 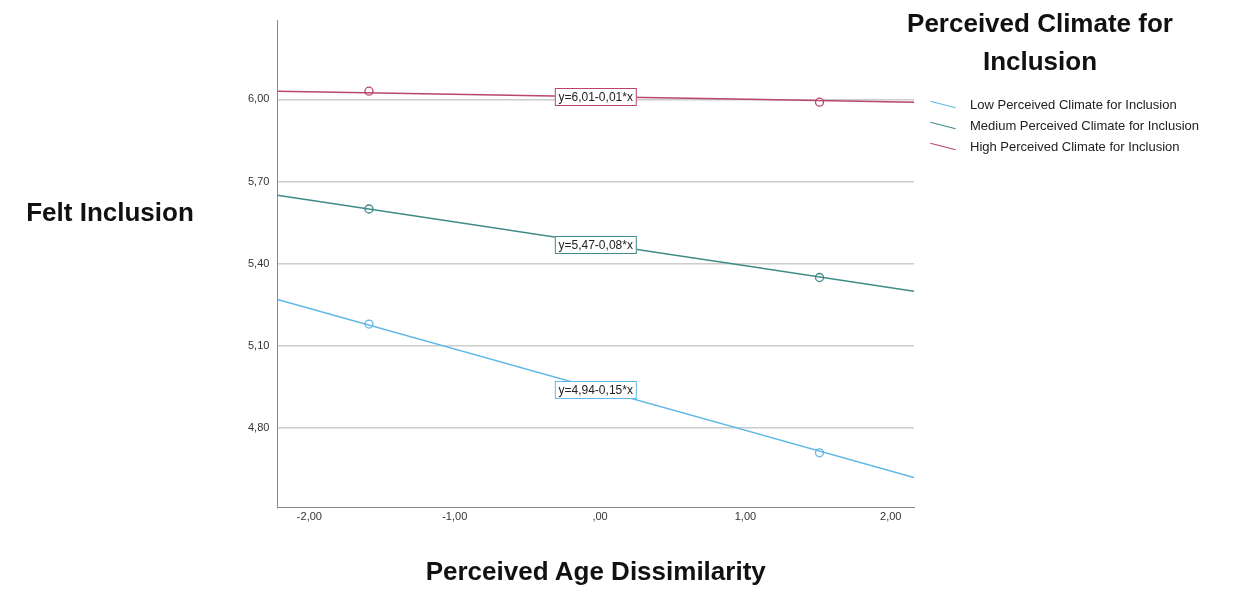 What do you see at coordinates (258, 262) in the screenshot?
I see `y-tick-label: 5,40` at bounding box center [258, 262].